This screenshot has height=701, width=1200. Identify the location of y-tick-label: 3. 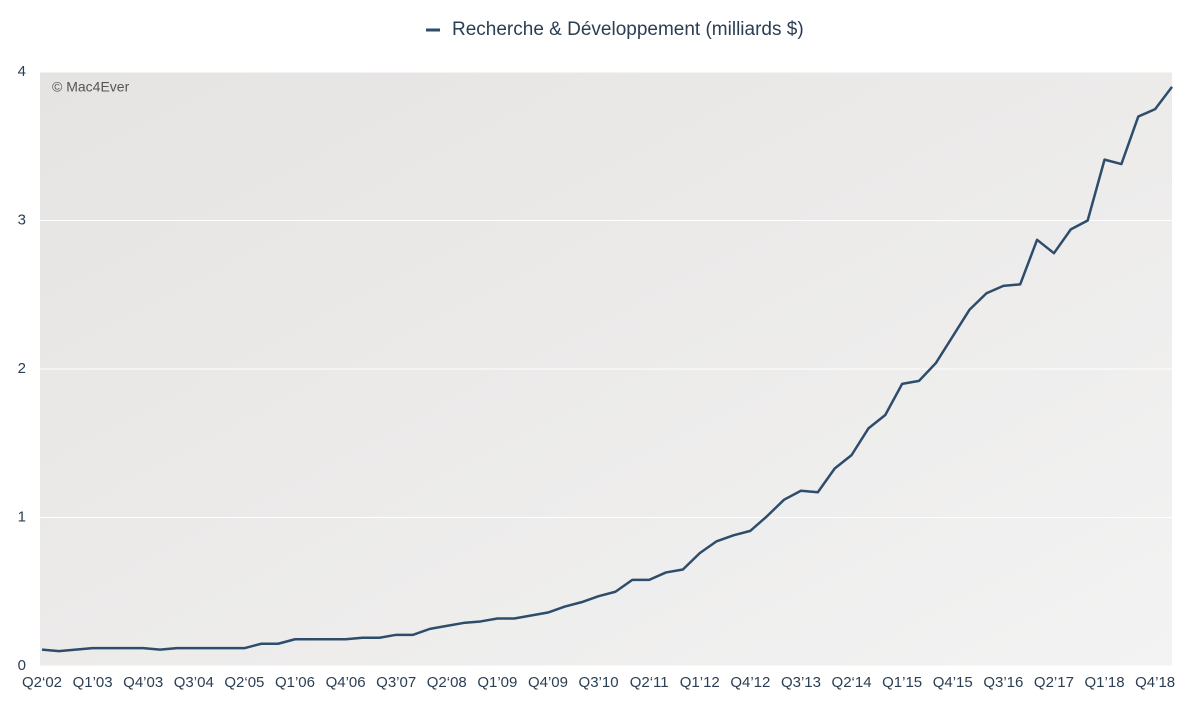
(22, 219).